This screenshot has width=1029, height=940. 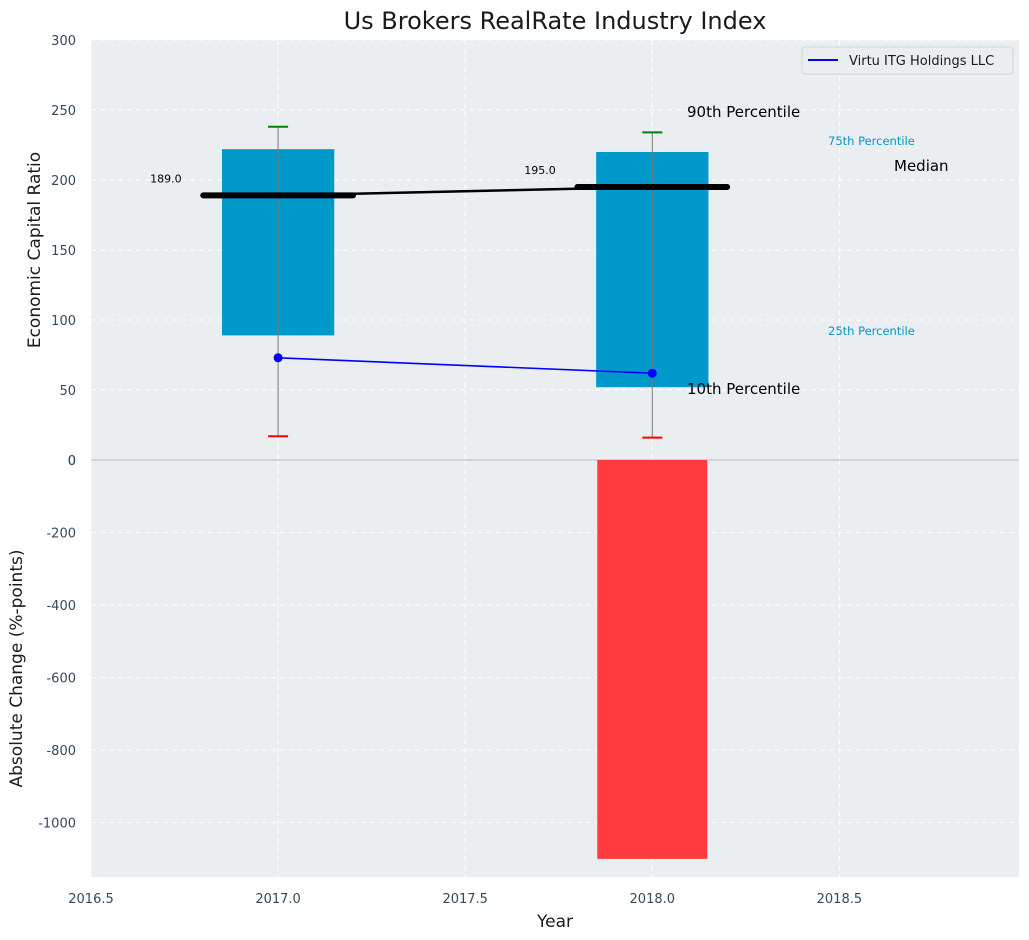 I want to click on y-tick-label-bottom: -1000, so click(x=57, y=824).